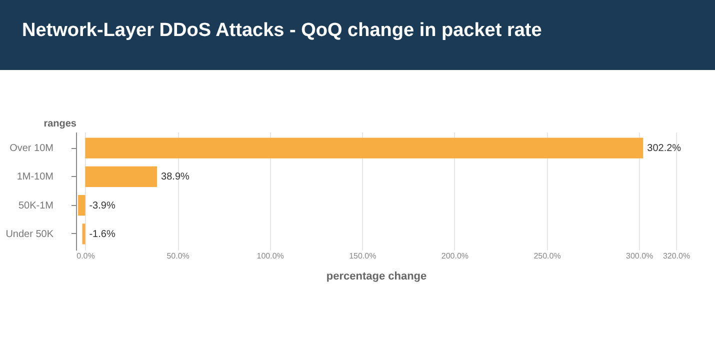 The height and width of the screenshot is (357, 715). I want to click on x-tick-label: 100.0%, so click(270, 256).